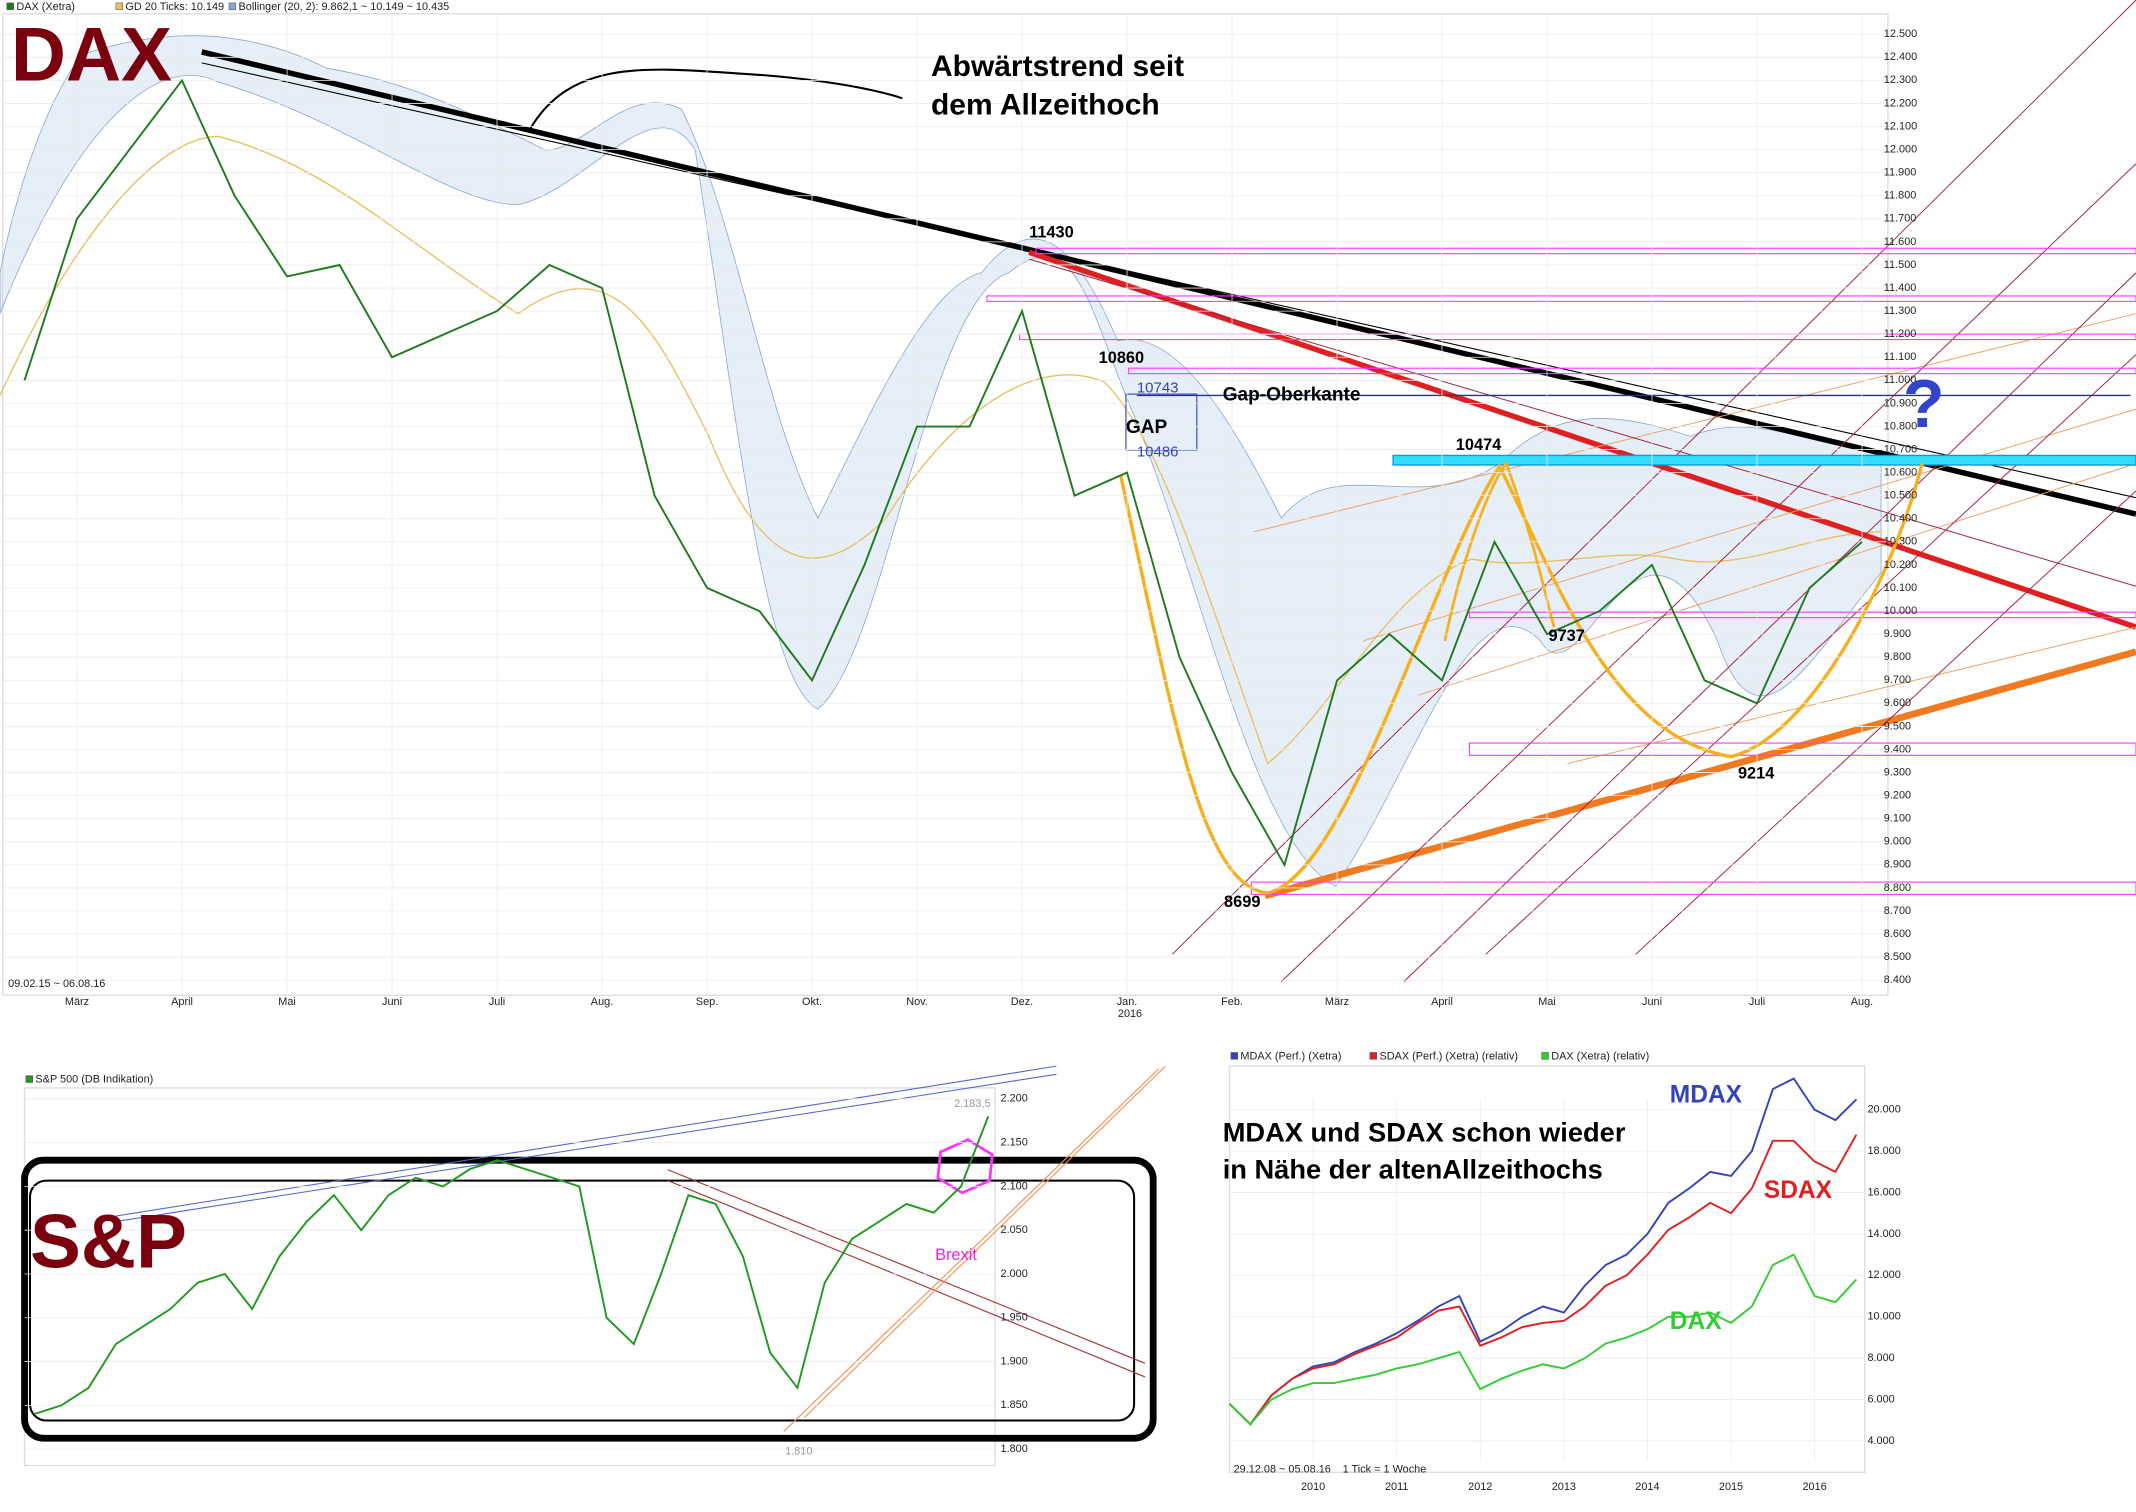  What do you see at coordinates (1880, 1441) in the screenshot?
I see `y-tick-label: 4.000` at bounding box center [1880, 1441].